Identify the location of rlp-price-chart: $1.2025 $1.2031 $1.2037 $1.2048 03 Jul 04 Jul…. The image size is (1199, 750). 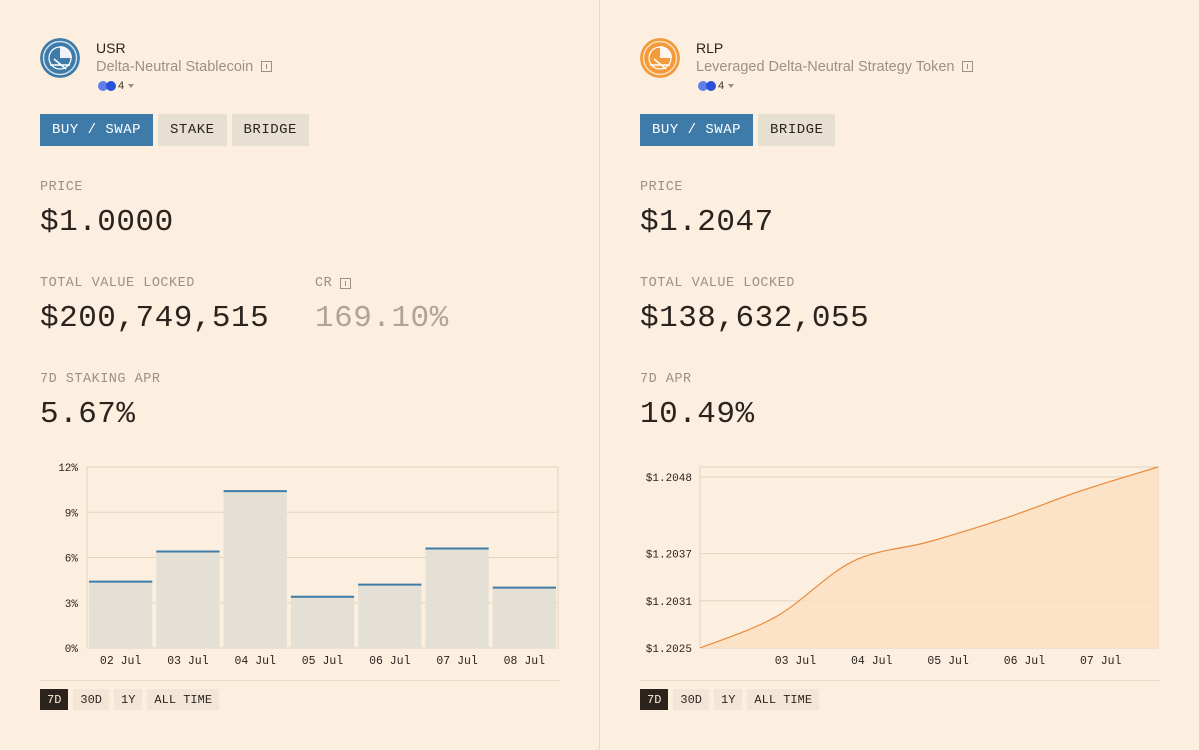
(900, 572).